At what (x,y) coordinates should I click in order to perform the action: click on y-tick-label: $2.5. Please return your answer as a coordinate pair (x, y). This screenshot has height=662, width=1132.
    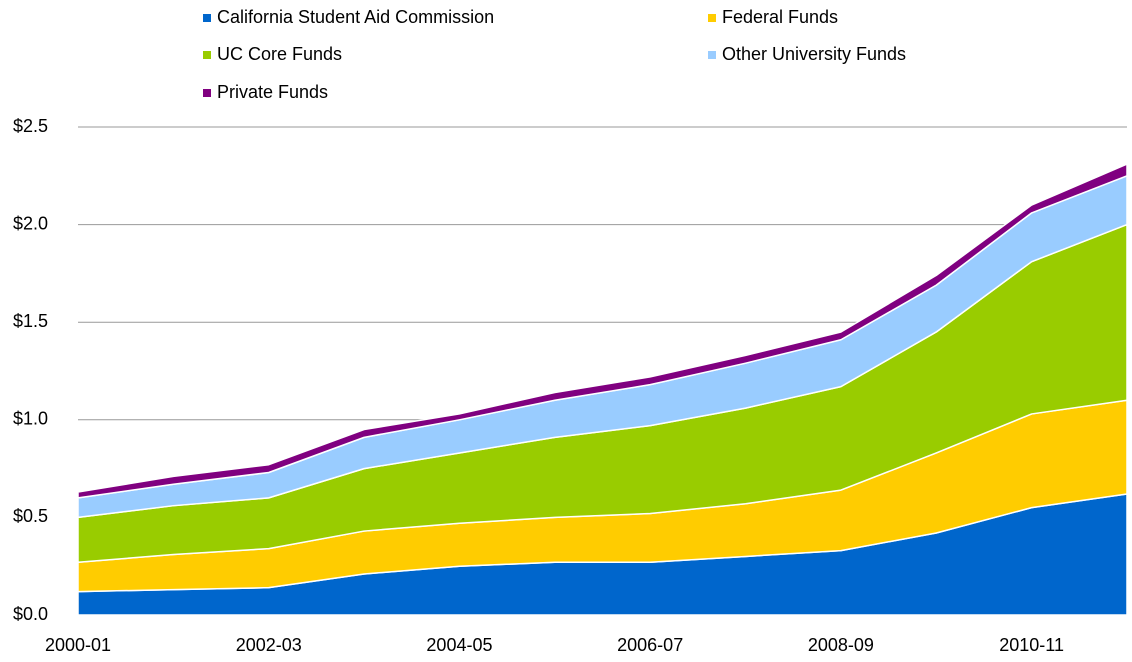
    Looking at the image, I should click on (30, 126).